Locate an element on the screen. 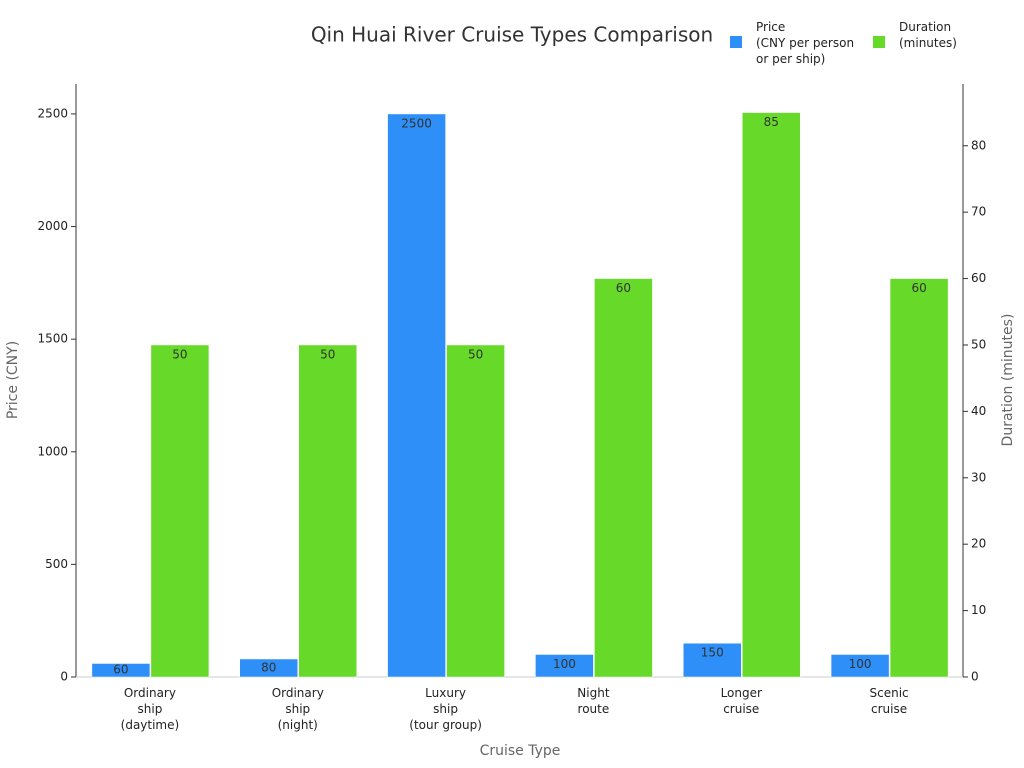  x-tick-label: Ordinary ship (daytime) is located at coordinates (150, 709).